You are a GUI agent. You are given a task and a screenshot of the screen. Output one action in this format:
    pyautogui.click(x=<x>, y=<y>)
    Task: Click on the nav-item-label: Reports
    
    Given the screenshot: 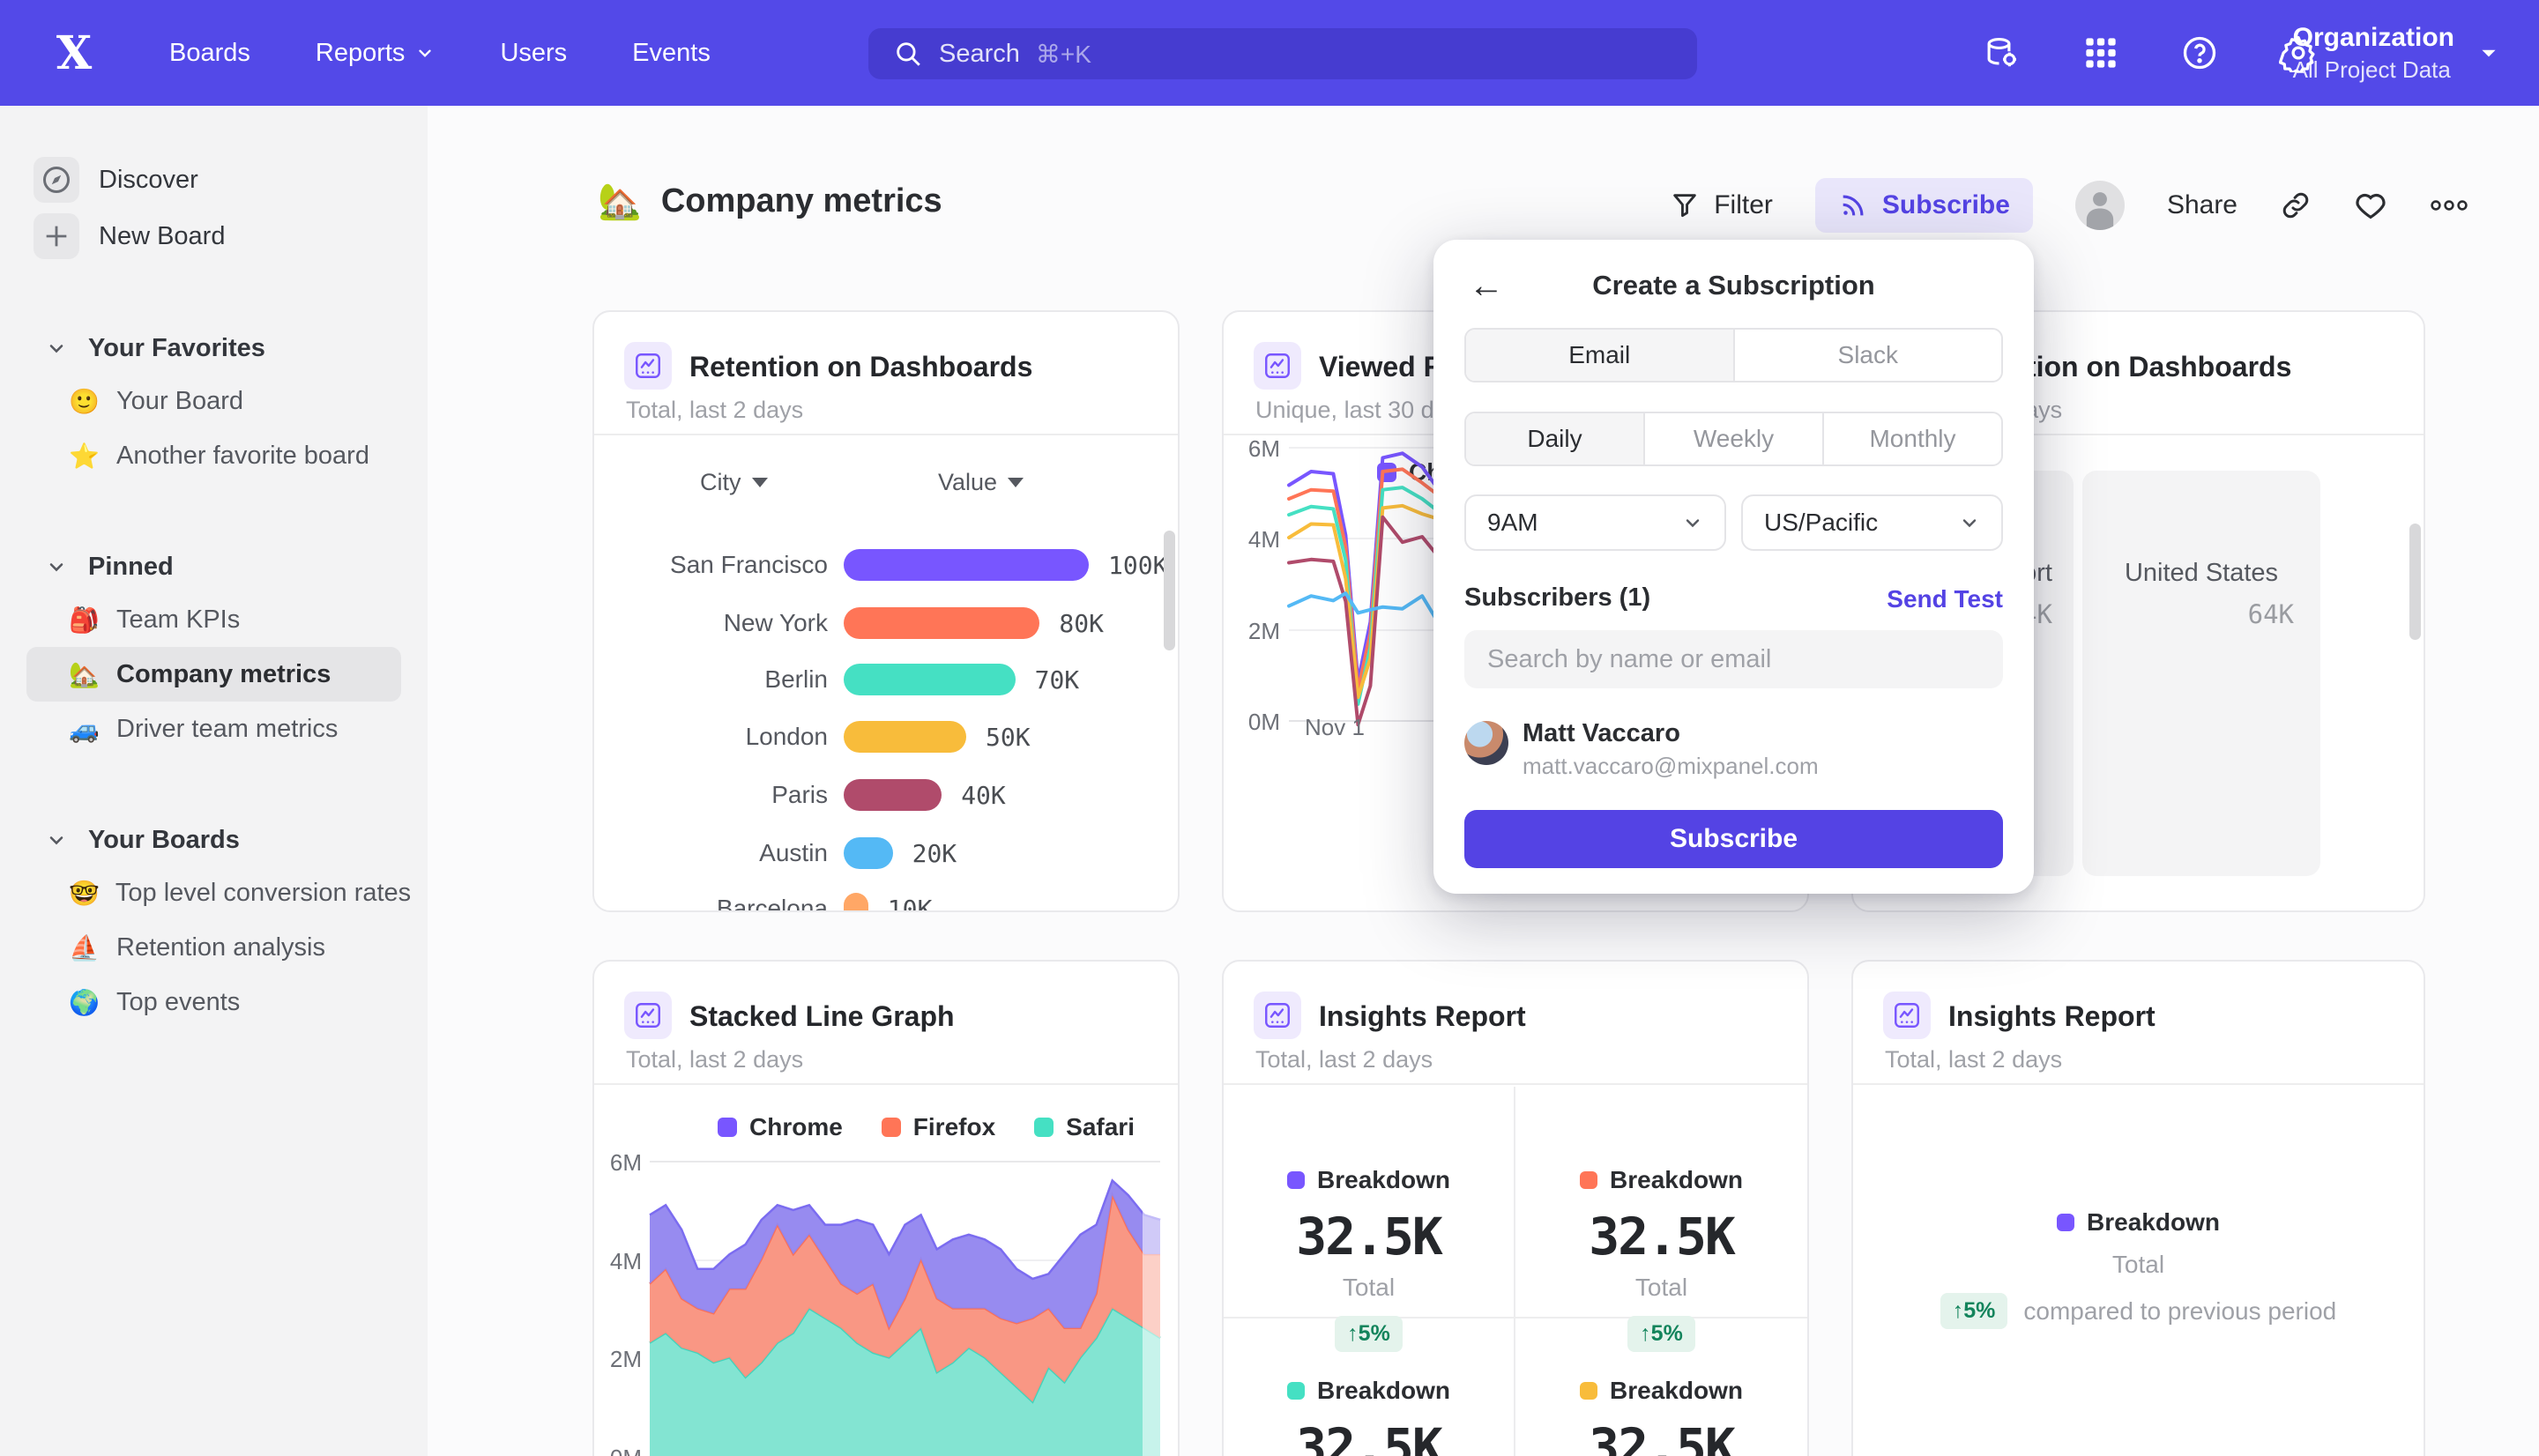 What is the action you would take?
    pyautogui.click(x=360, y=52)
    